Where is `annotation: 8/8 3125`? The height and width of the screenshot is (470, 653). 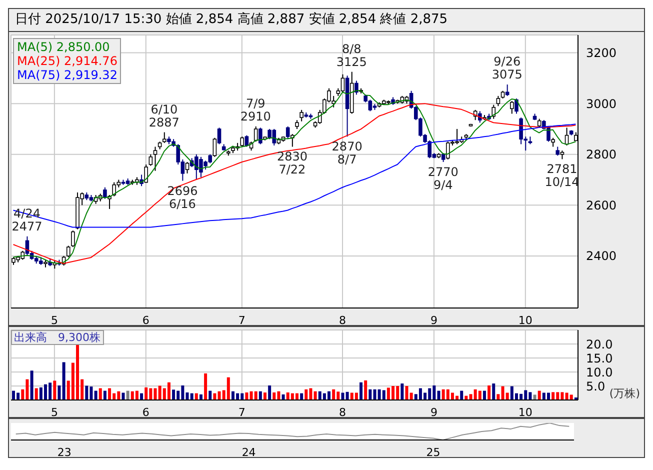
annotation: 8/8 3125 is located at coordinates (351, 55).